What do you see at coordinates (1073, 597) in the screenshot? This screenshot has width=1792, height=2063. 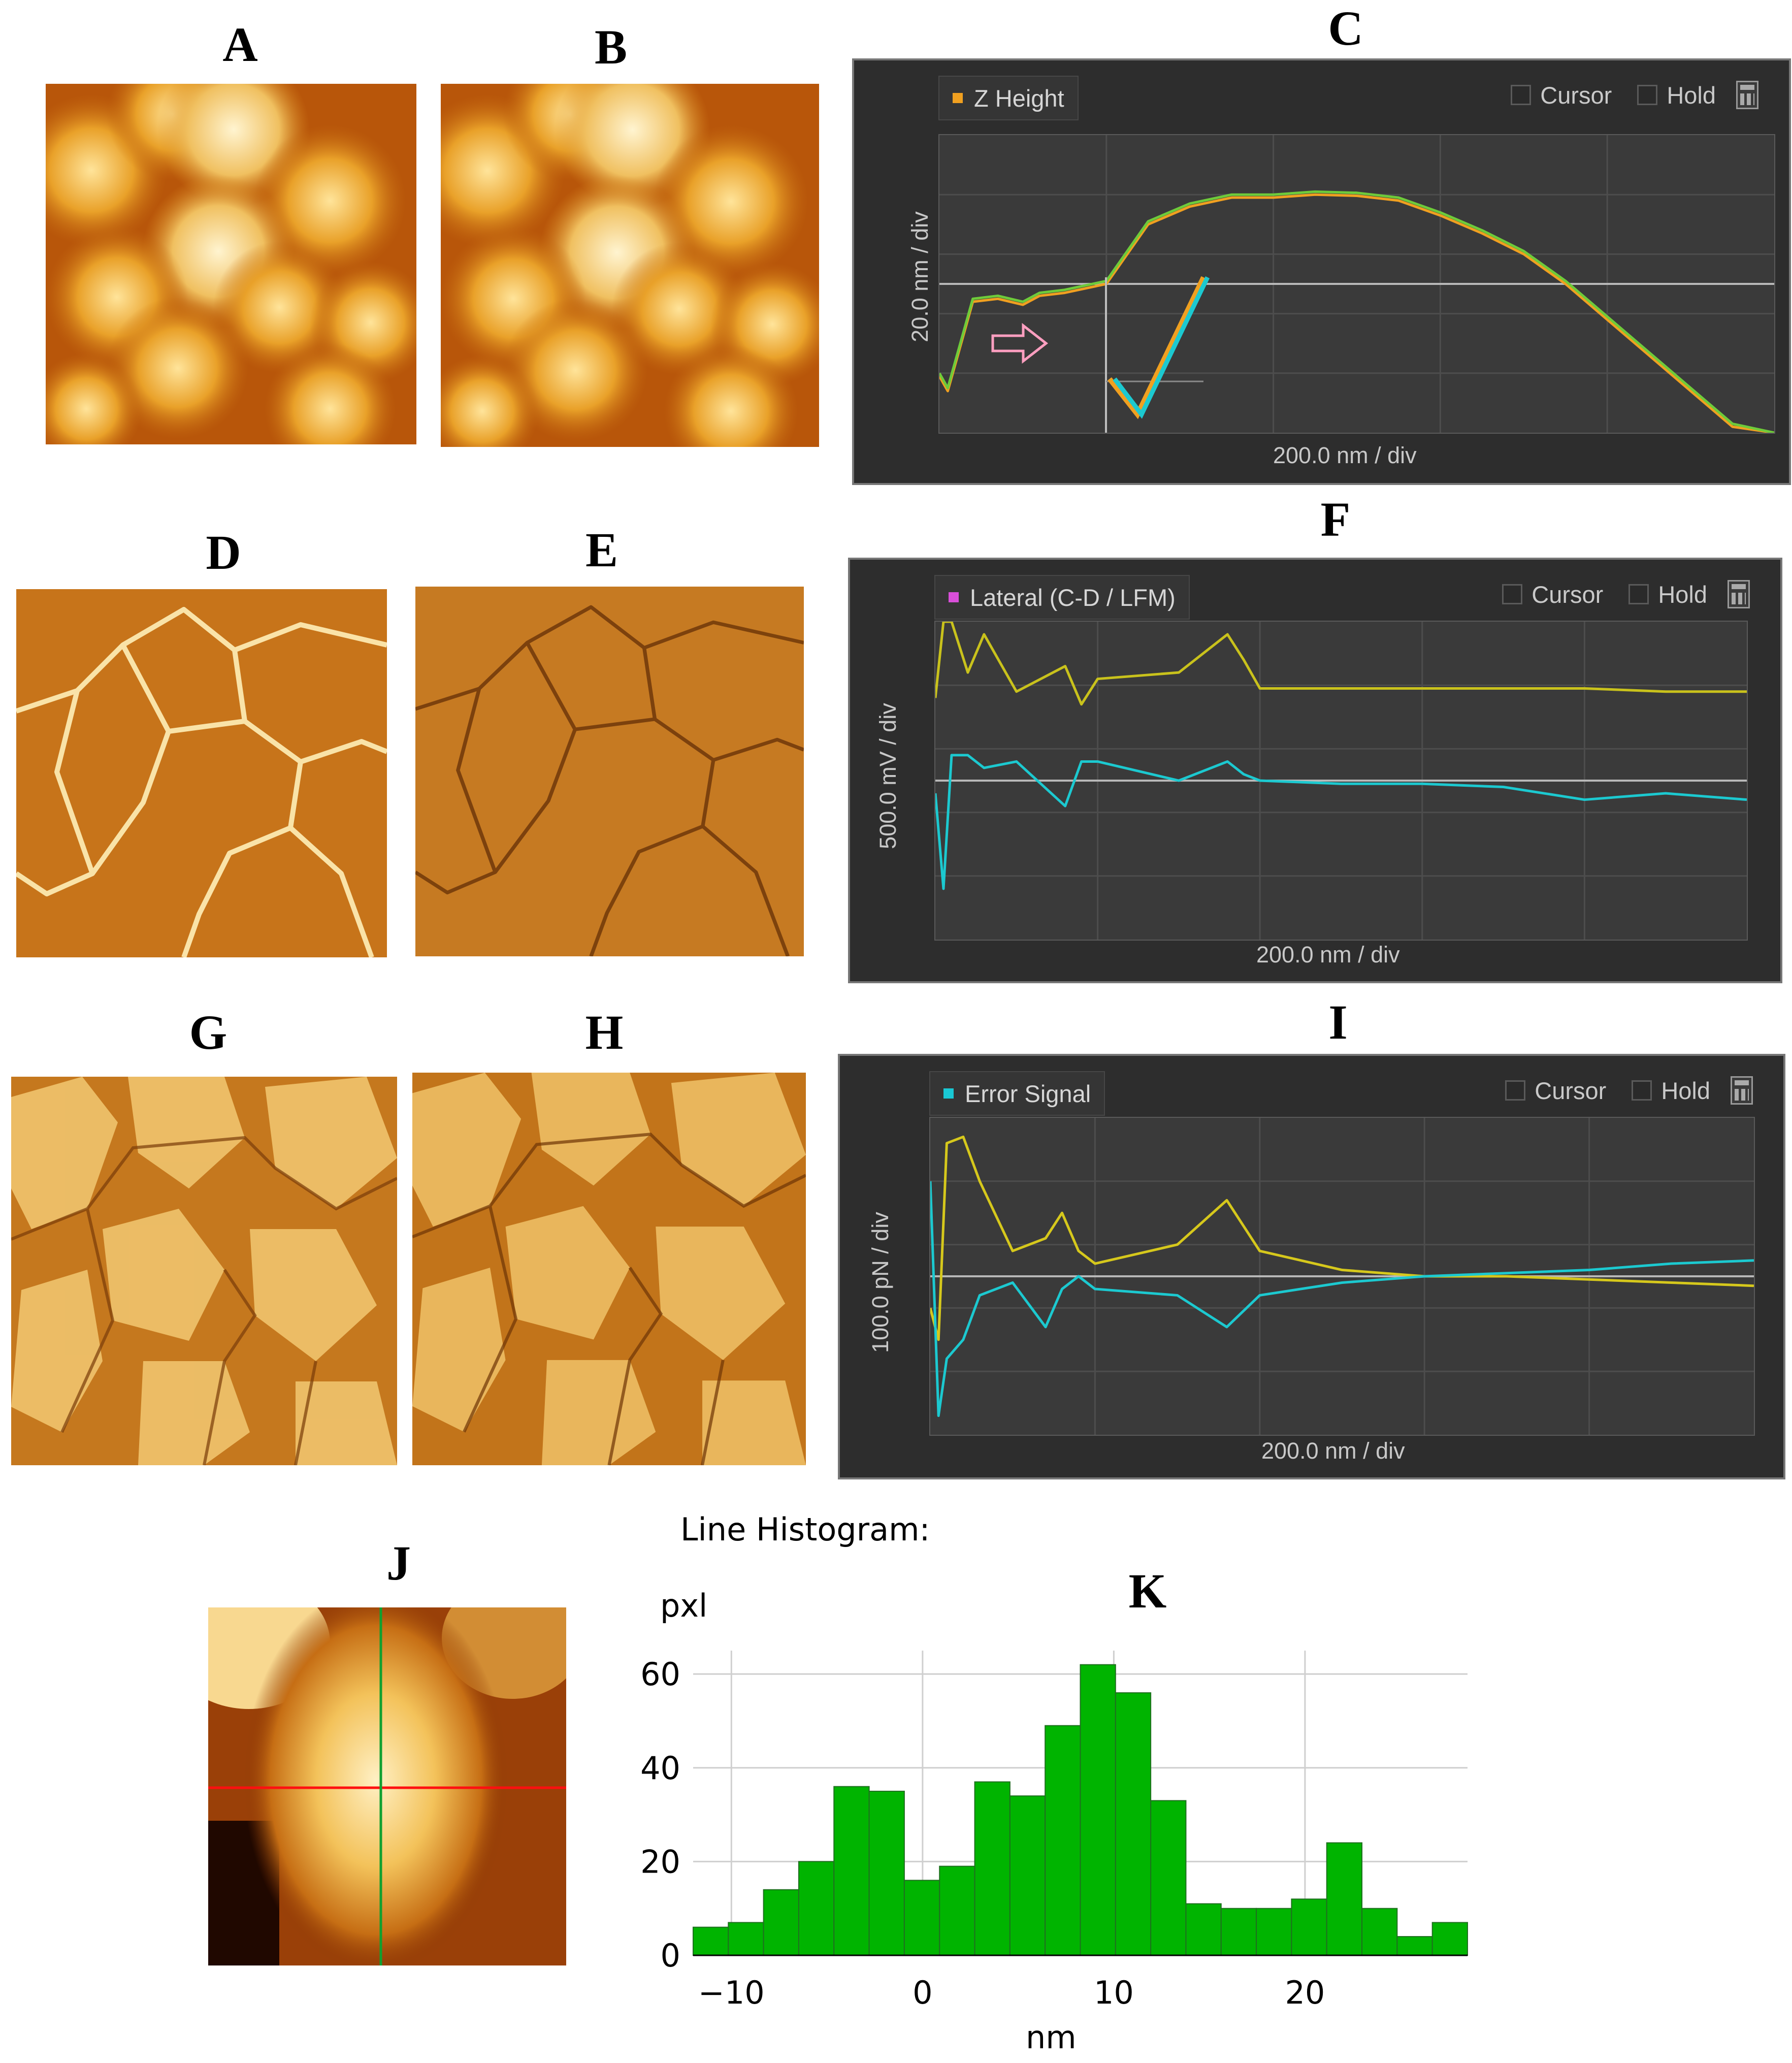 I see `legend-label: Lateral (C-D / LFM)` at bounding box center [1073, 597].